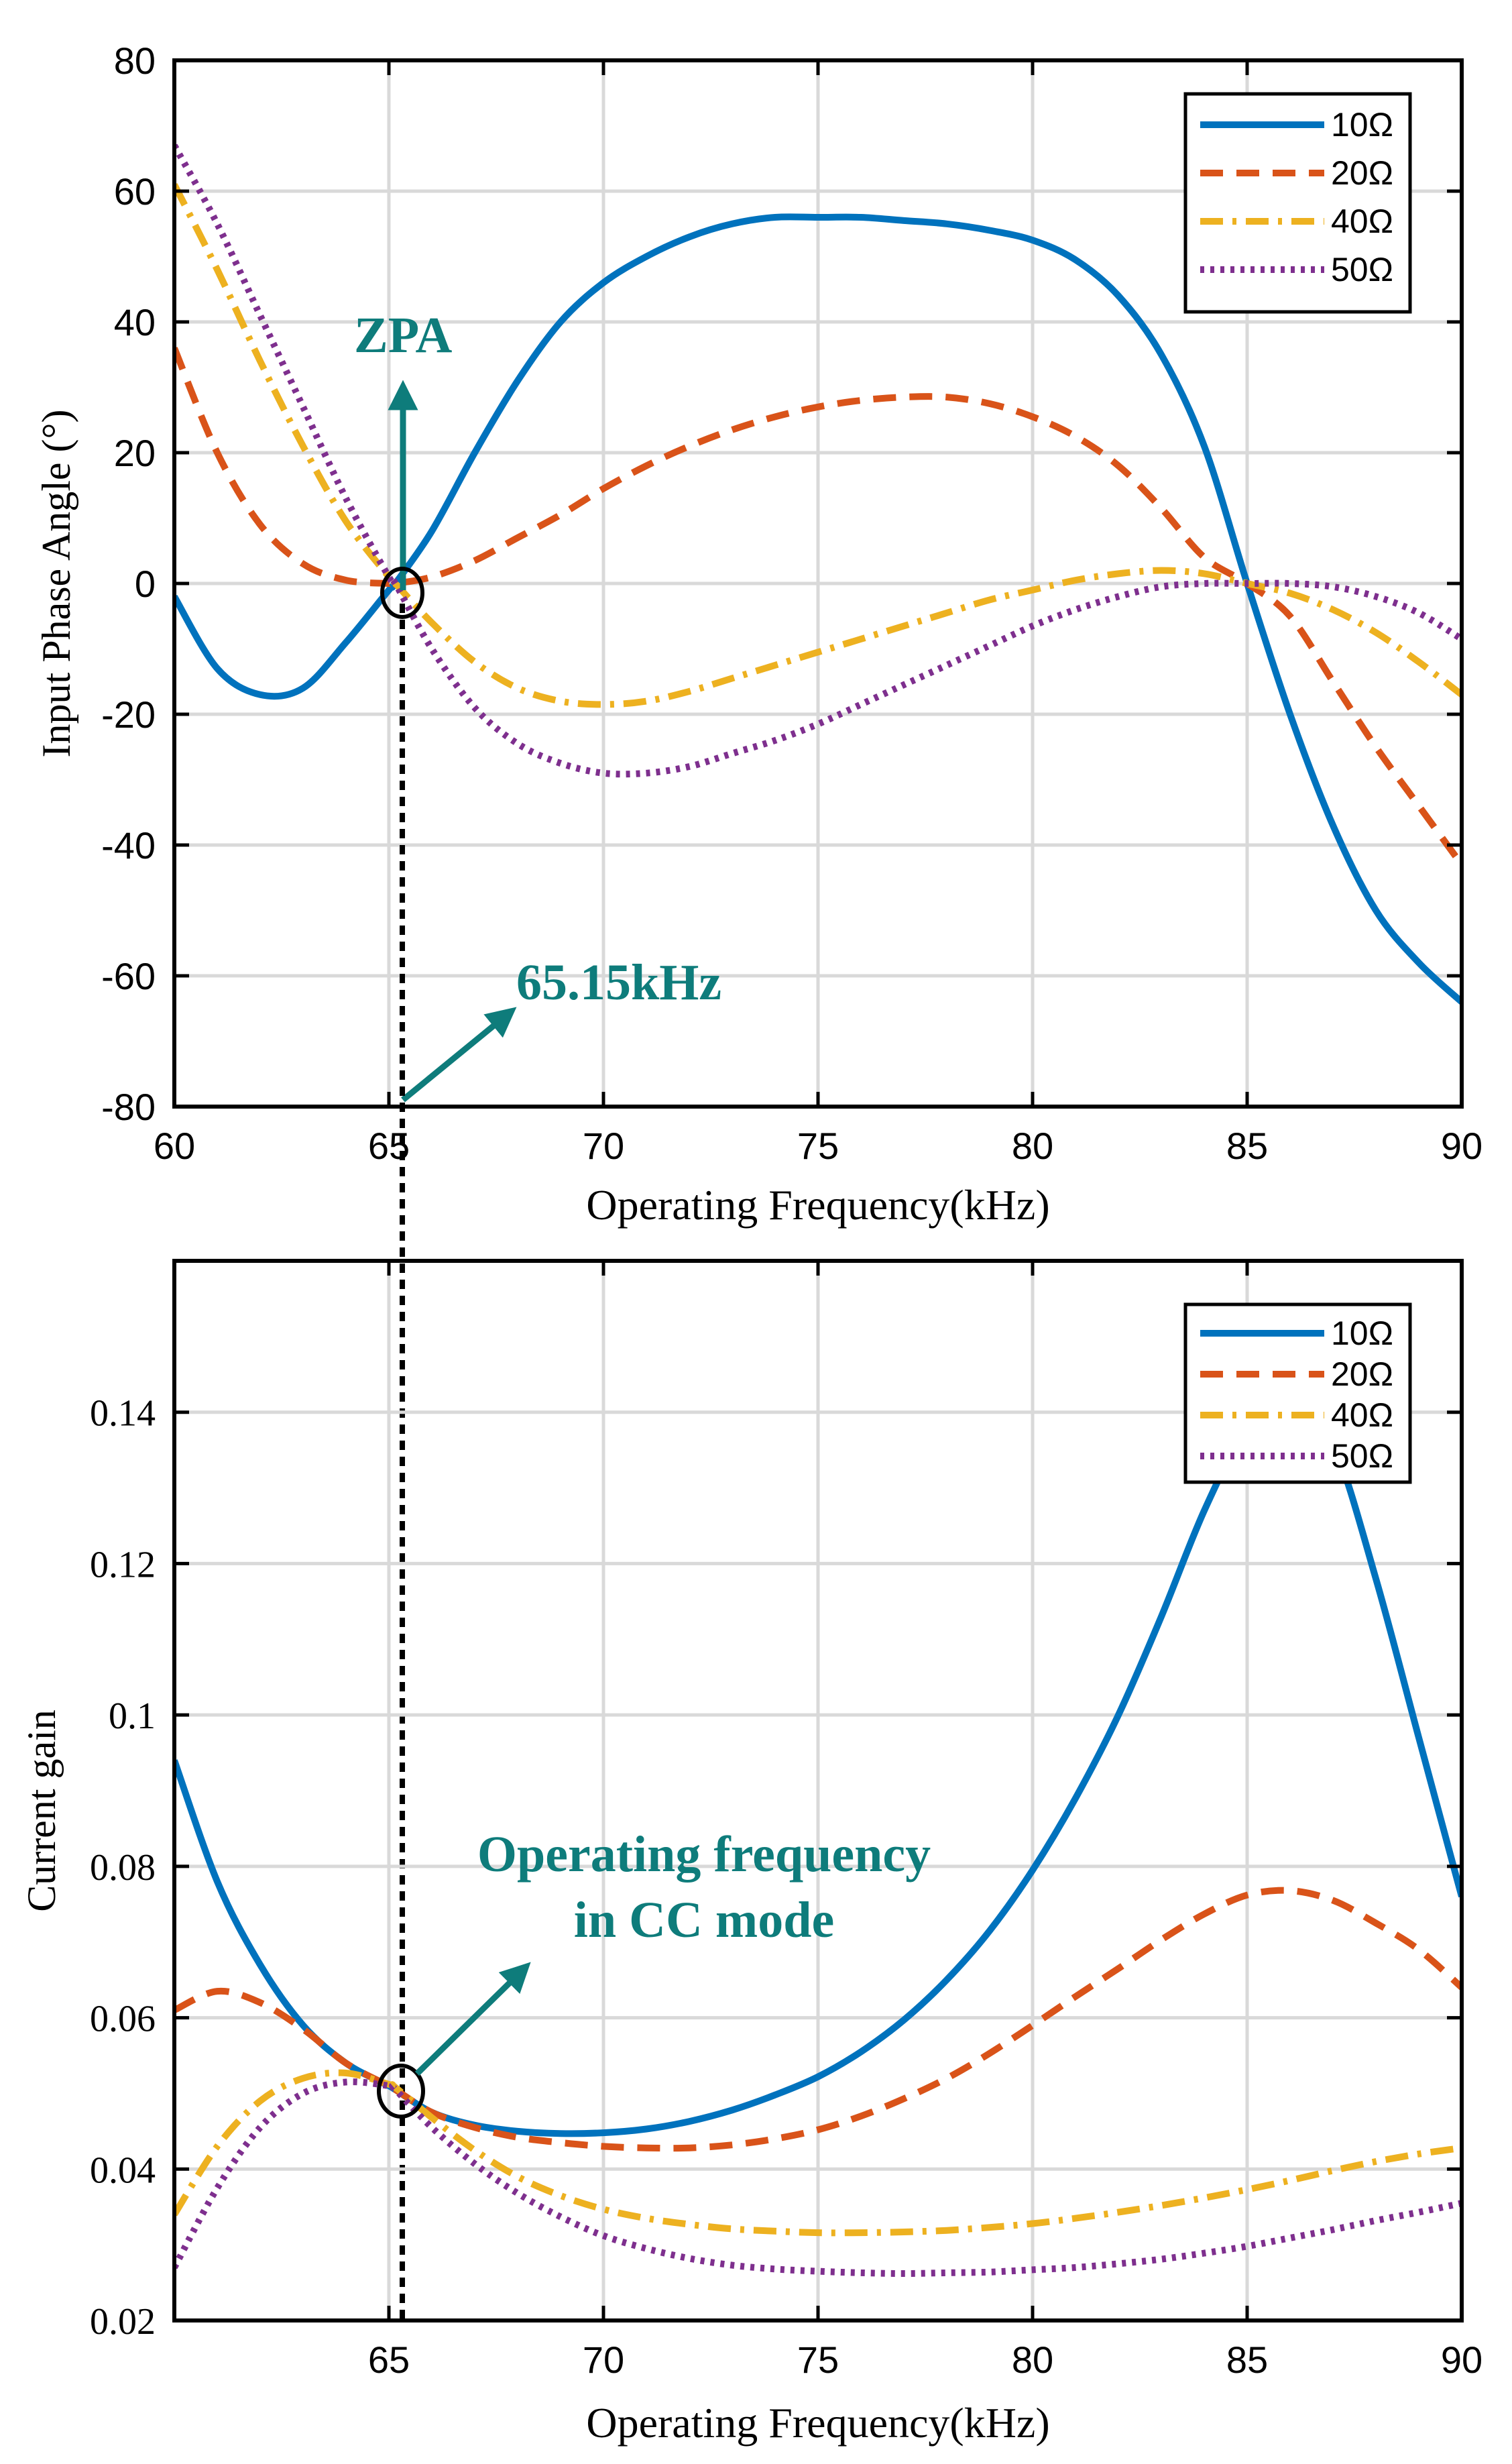 The width and height of the screenshot is (1512, 2464). I want to click on gain-legend-label-0: 10Ω, so click(1362, 1333).